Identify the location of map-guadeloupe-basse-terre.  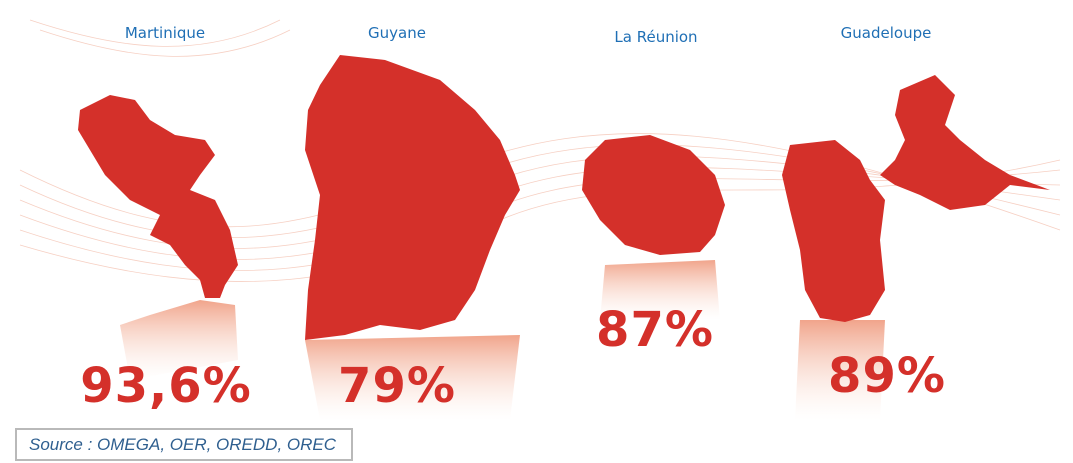
(833, 231).